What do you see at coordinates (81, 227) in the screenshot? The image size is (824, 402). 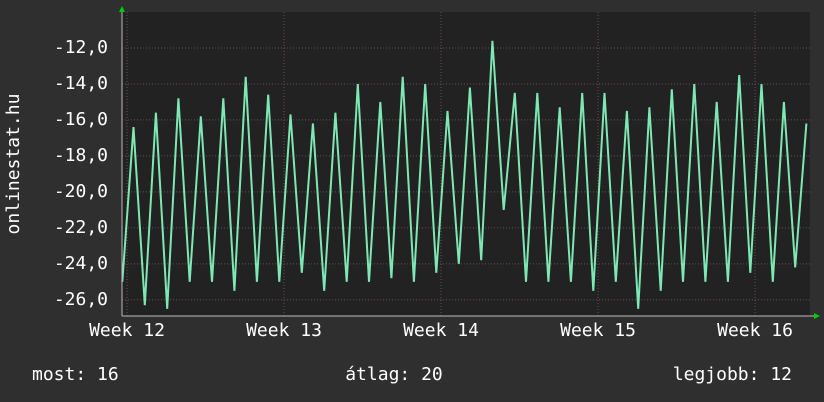 I see `y-tick-label: -22,0` at bounding box center [81, 227].